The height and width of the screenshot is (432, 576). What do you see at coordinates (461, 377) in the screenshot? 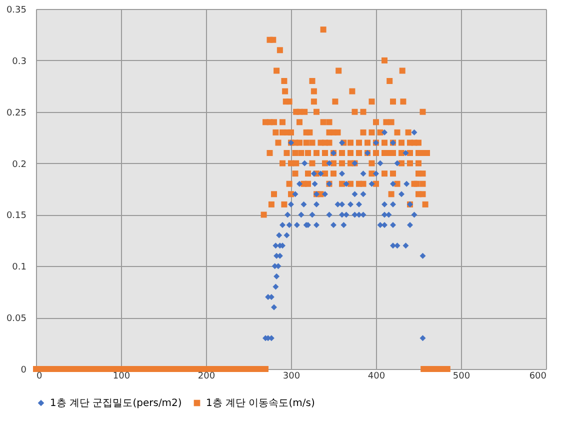
I see `x-tick-label: 500` at bounding box center [461, 377].